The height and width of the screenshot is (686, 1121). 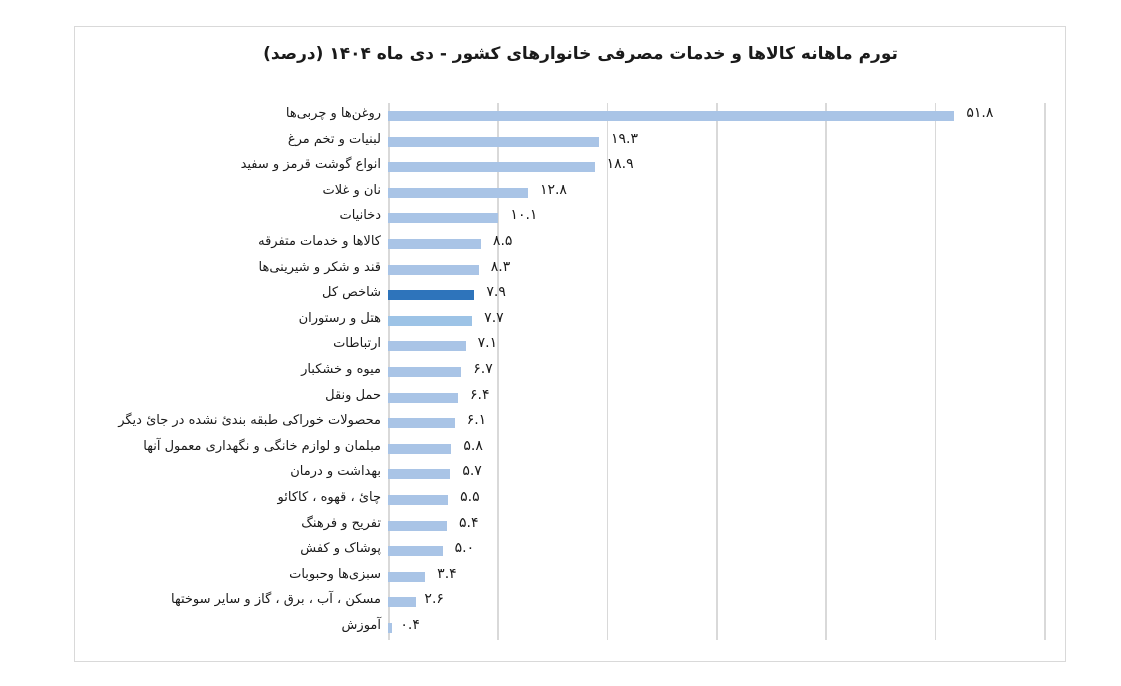 I want to click on bar-row: ۸.۵, so click(x=716, y=241).